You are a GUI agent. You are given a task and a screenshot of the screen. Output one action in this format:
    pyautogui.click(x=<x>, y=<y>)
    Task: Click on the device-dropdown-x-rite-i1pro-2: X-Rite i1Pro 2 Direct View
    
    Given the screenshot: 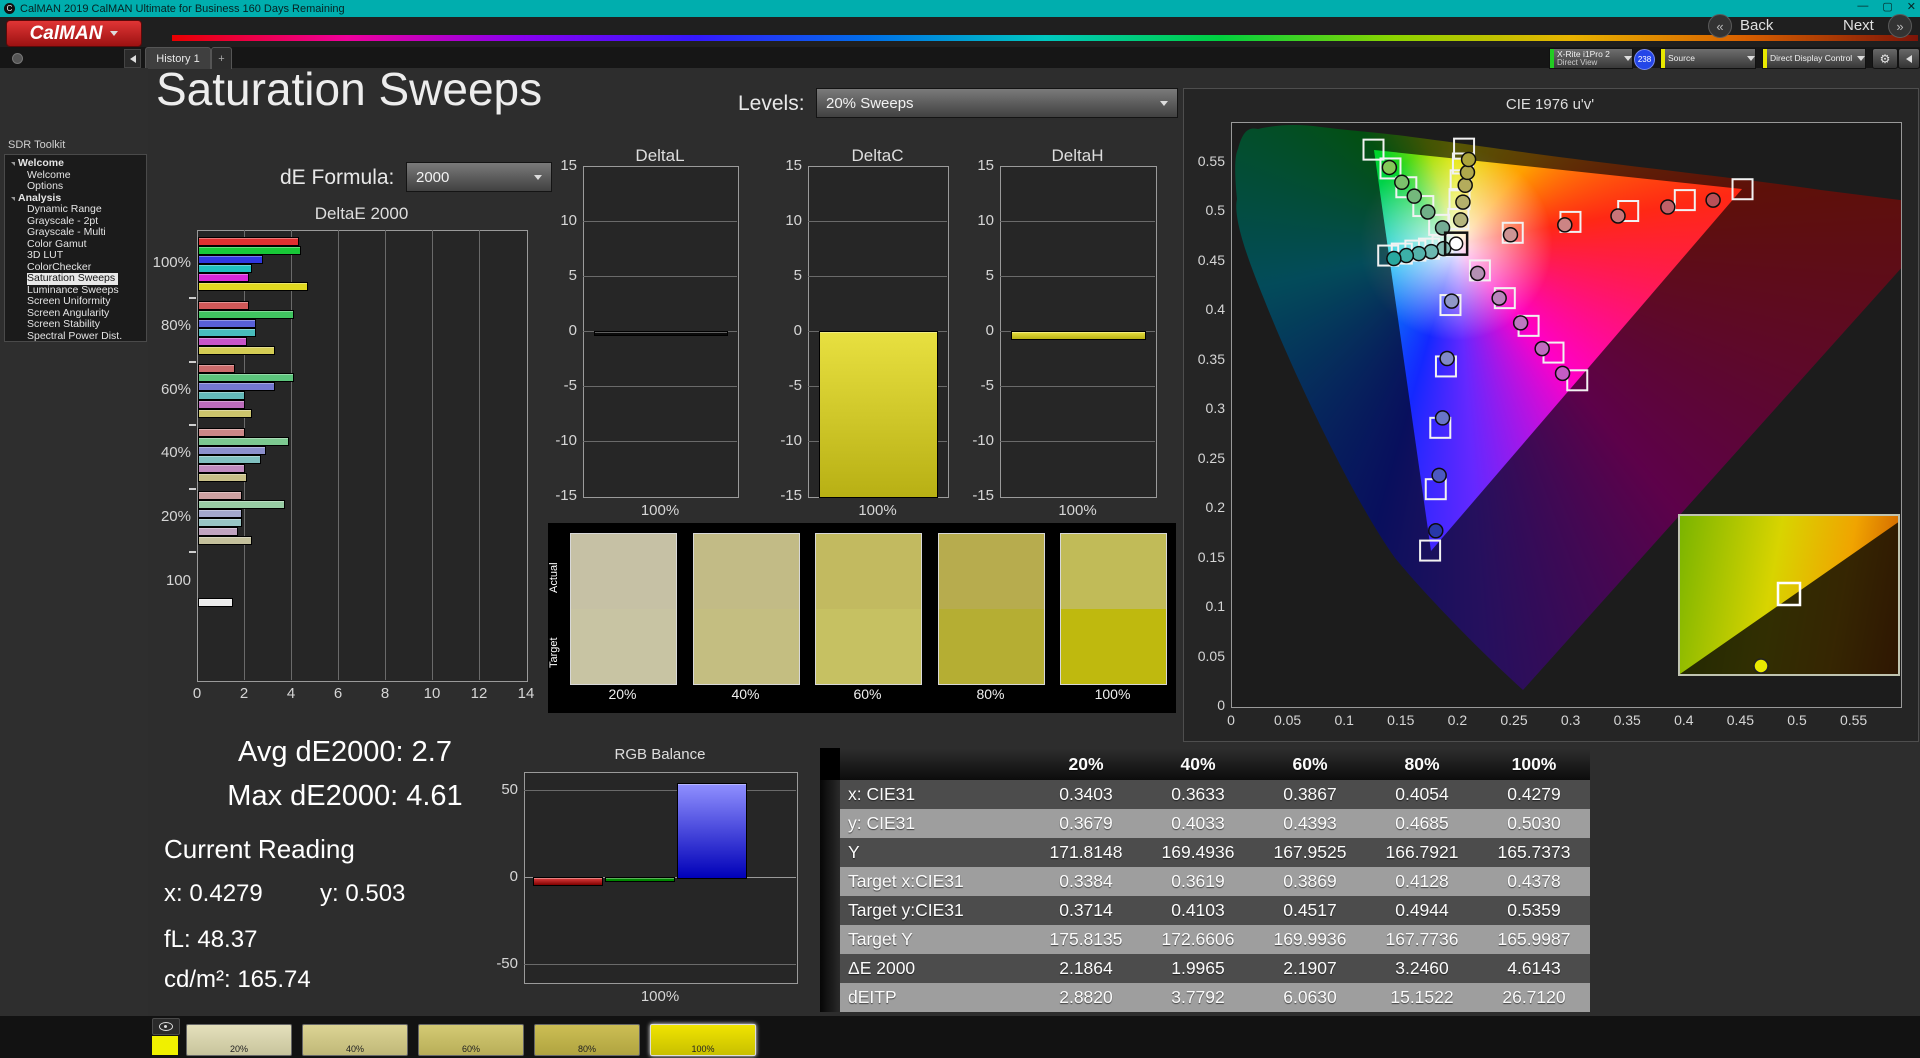 What is the action you would take?
    pyautogui.click(x=1591, y=58)
    